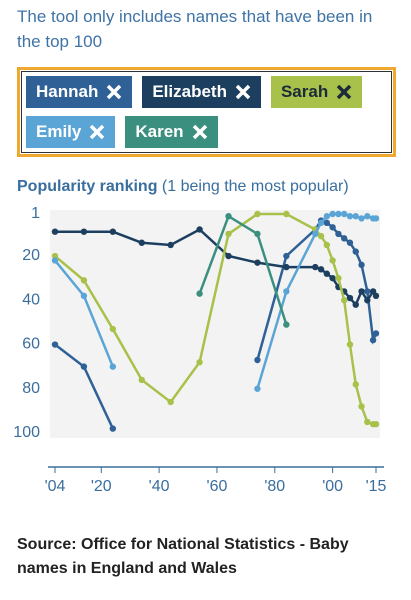  I want to click on tag-label: Hannah, so click(67, 91).